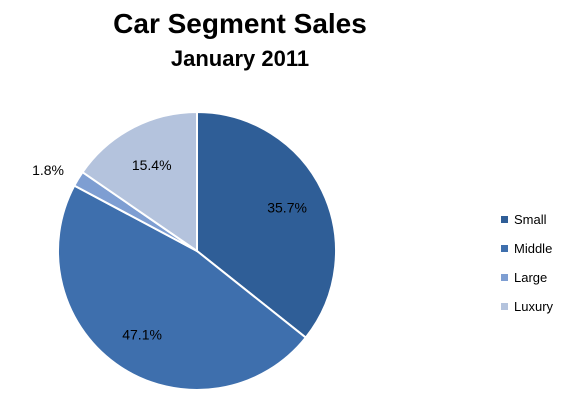 This screenshot has width=570, height=413. I want to click on legend-item-luxury: Luxury, so click(534, 306).